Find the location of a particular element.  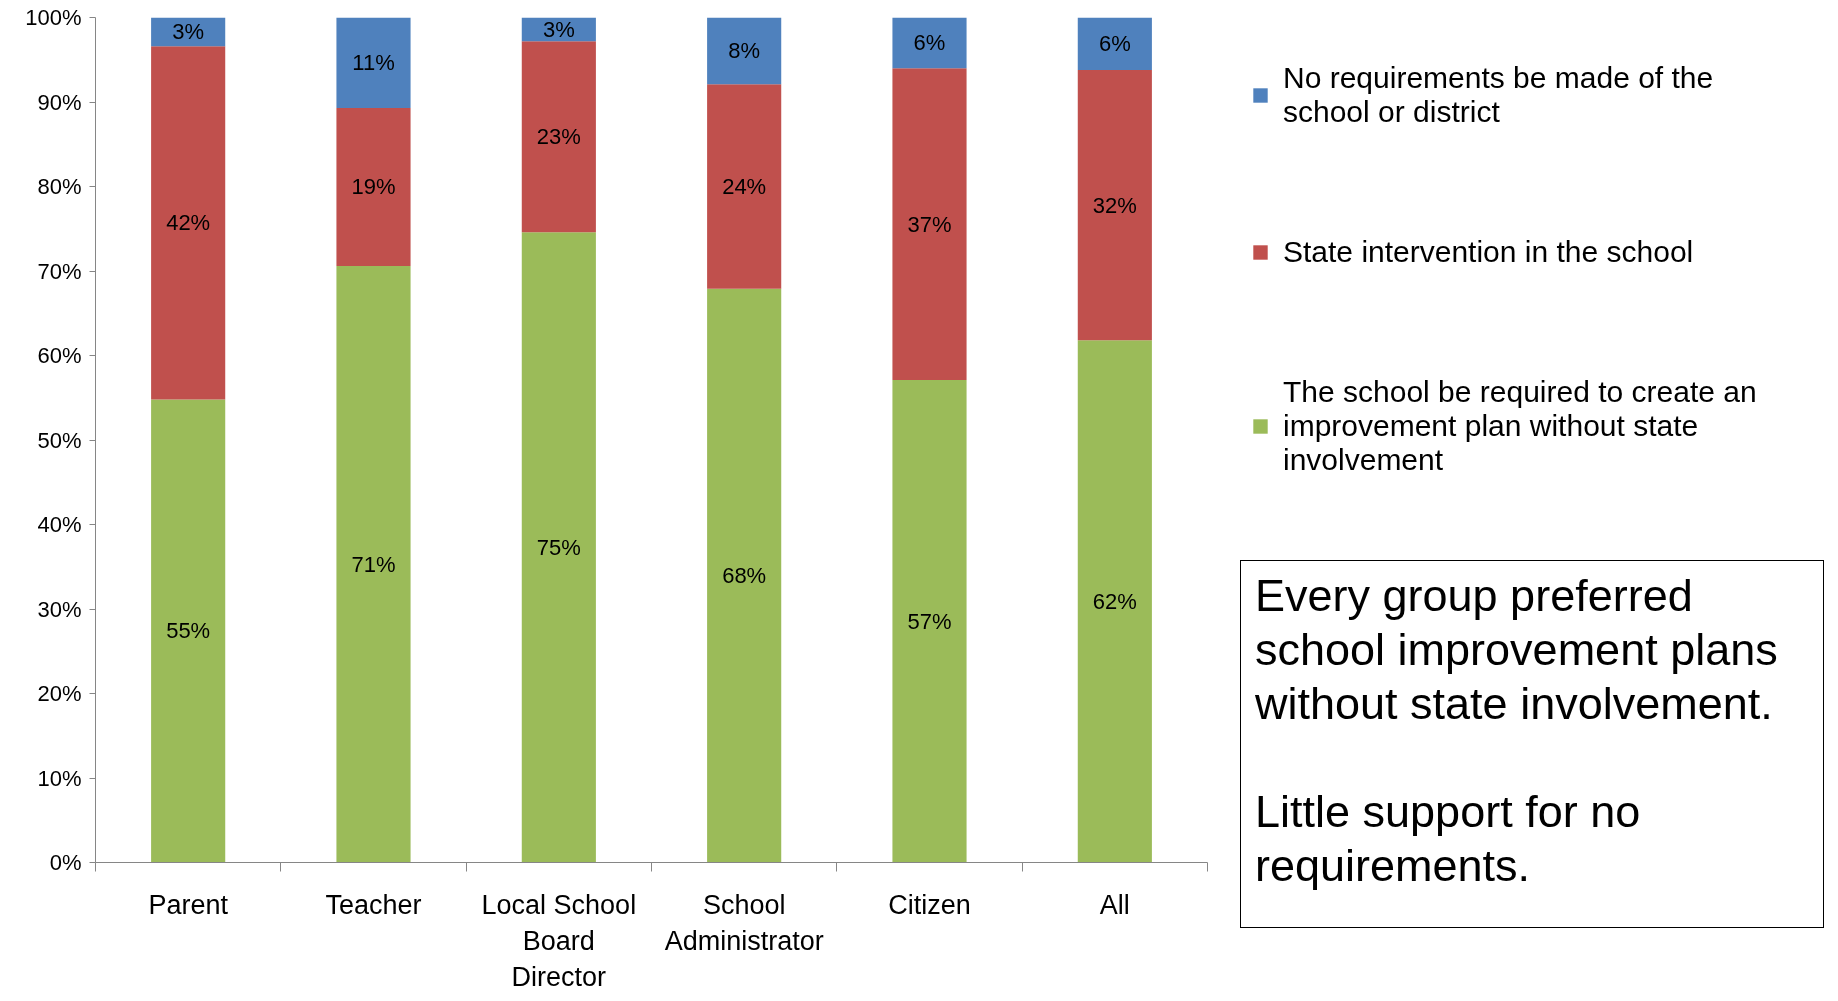

data-label: 32% is located at coordinates (1114, 205).